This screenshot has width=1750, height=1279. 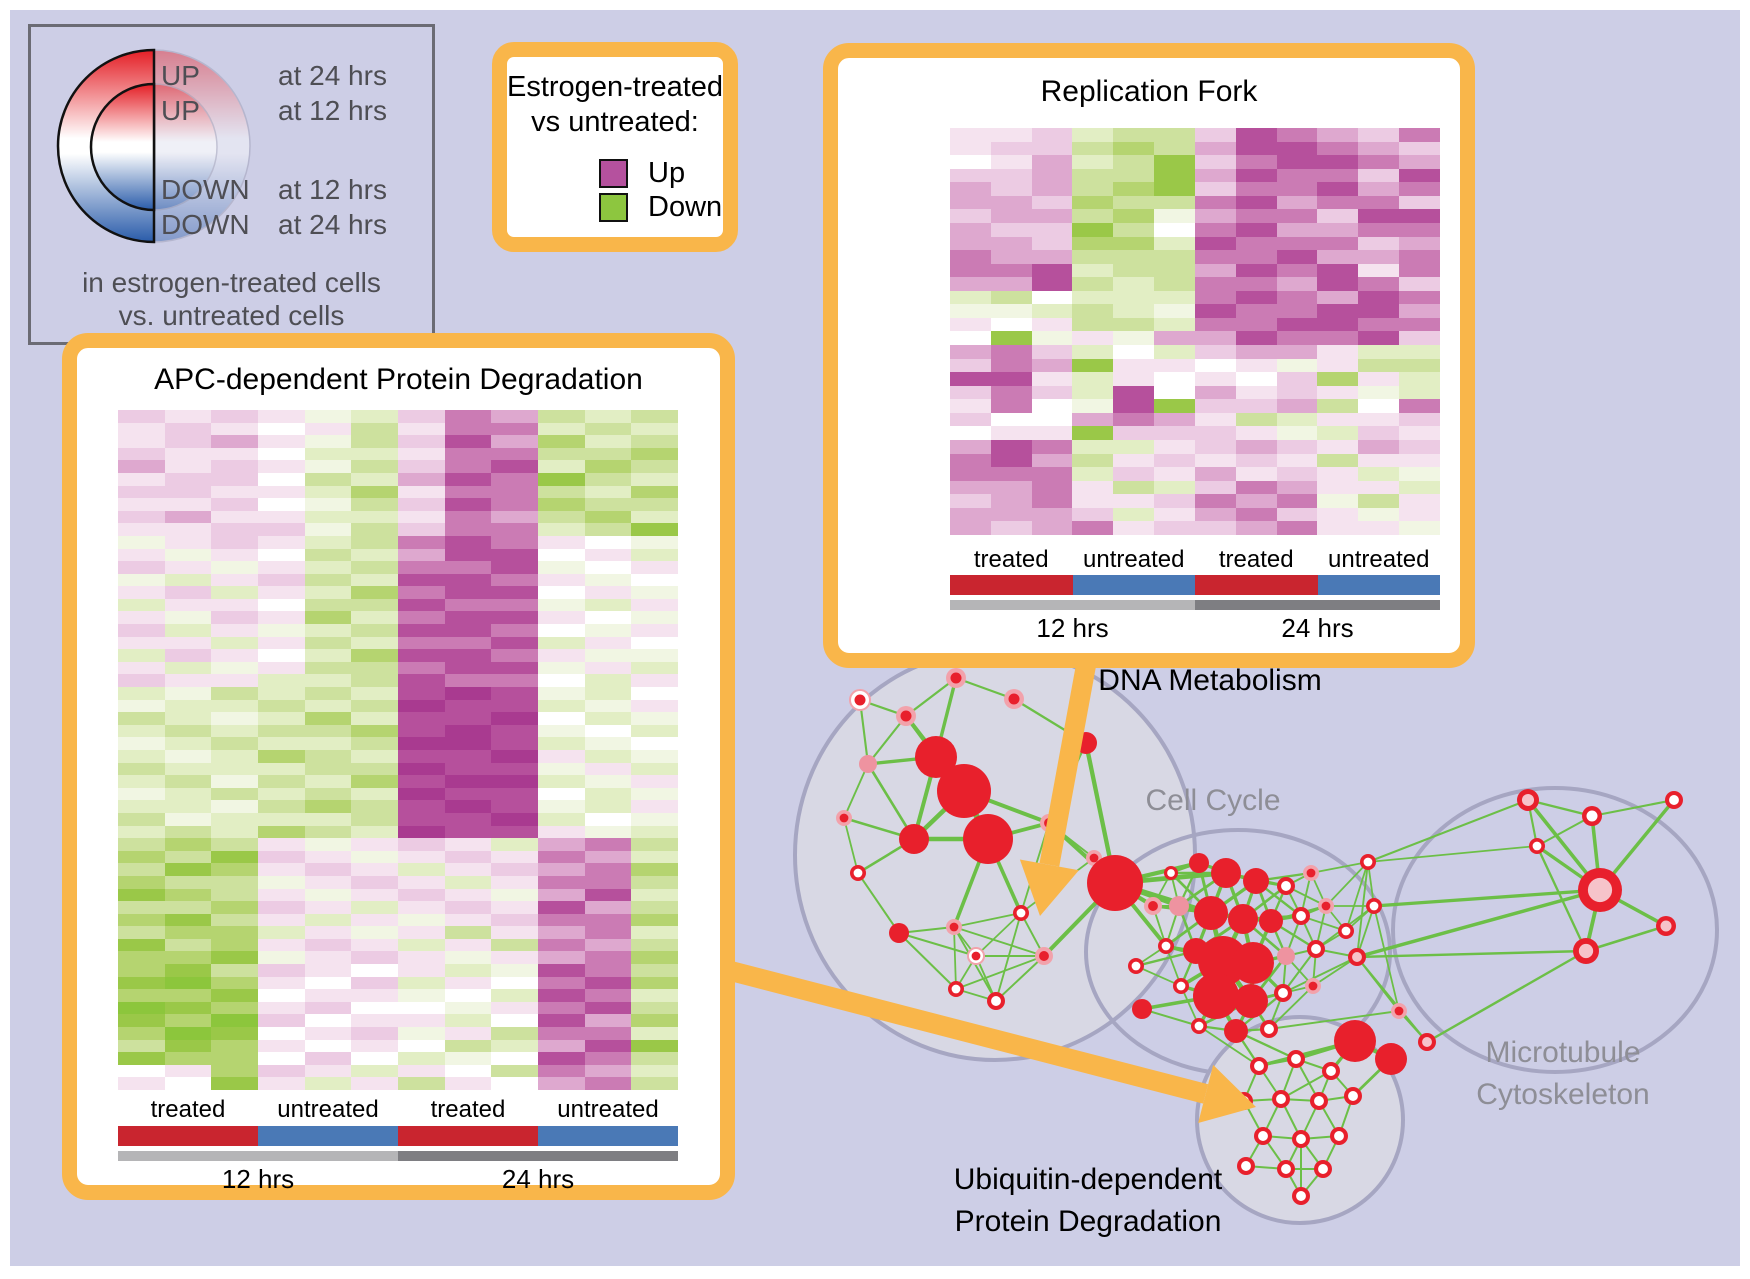 What do you see at coordinates (1227, 1094) in the screenshot?
I see `arrow-head` at bounding box center [1227, 1094].